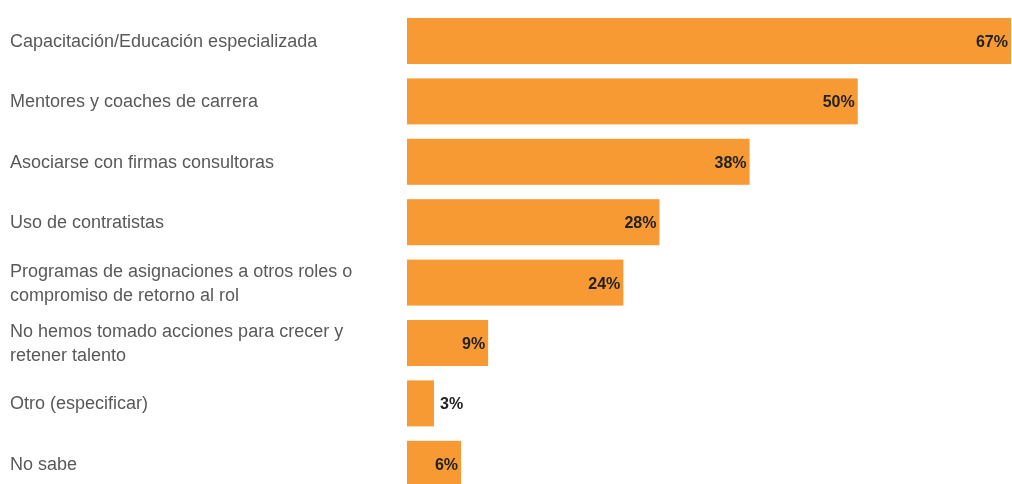 Image resolution: width=1012 pixels, height=484 pixels. What do you see at coordinates (452, 404) in the screenshot?
I see `data-label: 3%` at bounding box center [452, 404].